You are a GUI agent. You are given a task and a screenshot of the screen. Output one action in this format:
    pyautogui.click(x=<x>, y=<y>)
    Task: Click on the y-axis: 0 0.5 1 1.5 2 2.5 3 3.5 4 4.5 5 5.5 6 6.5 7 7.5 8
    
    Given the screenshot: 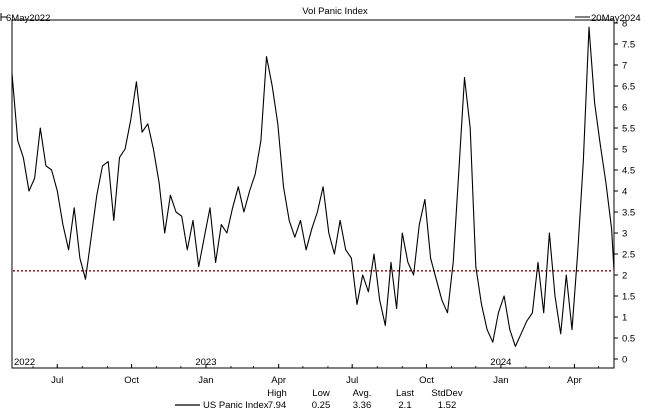 What is the action you would take?
    pyautogui.click(x=624, y=192)
    